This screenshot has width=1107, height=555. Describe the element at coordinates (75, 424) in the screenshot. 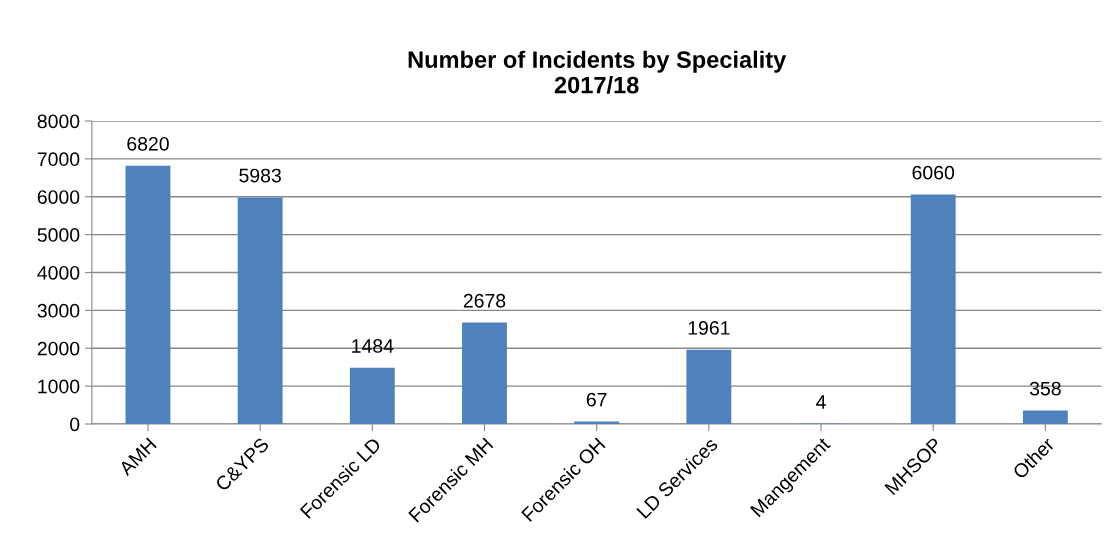

I see `y-tick-label: 0` at that location.